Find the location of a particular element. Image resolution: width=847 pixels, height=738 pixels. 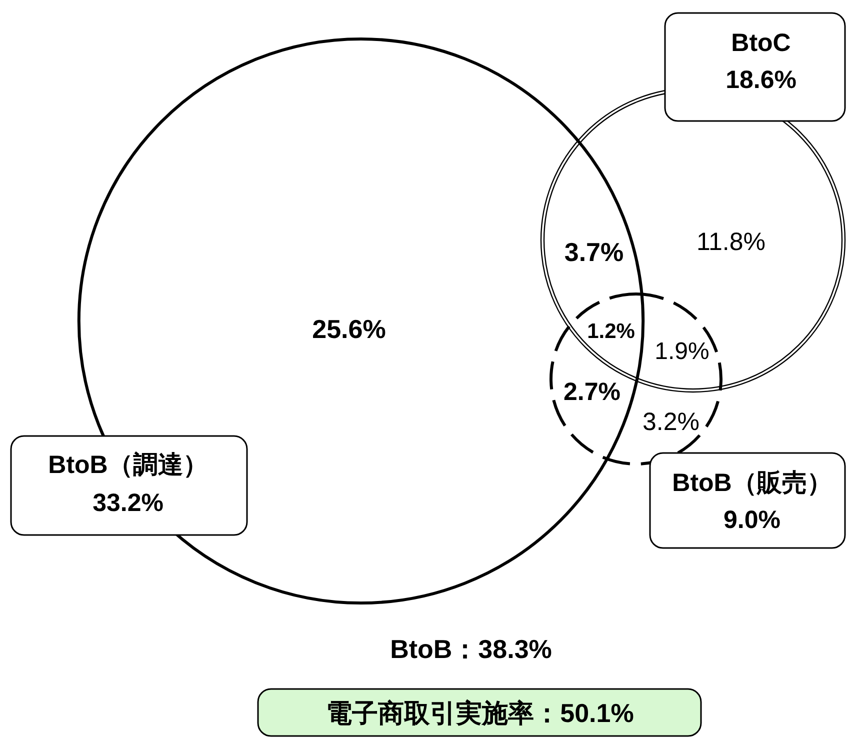

category-label: BtoB（販売） is located at coordinates (752, 483).